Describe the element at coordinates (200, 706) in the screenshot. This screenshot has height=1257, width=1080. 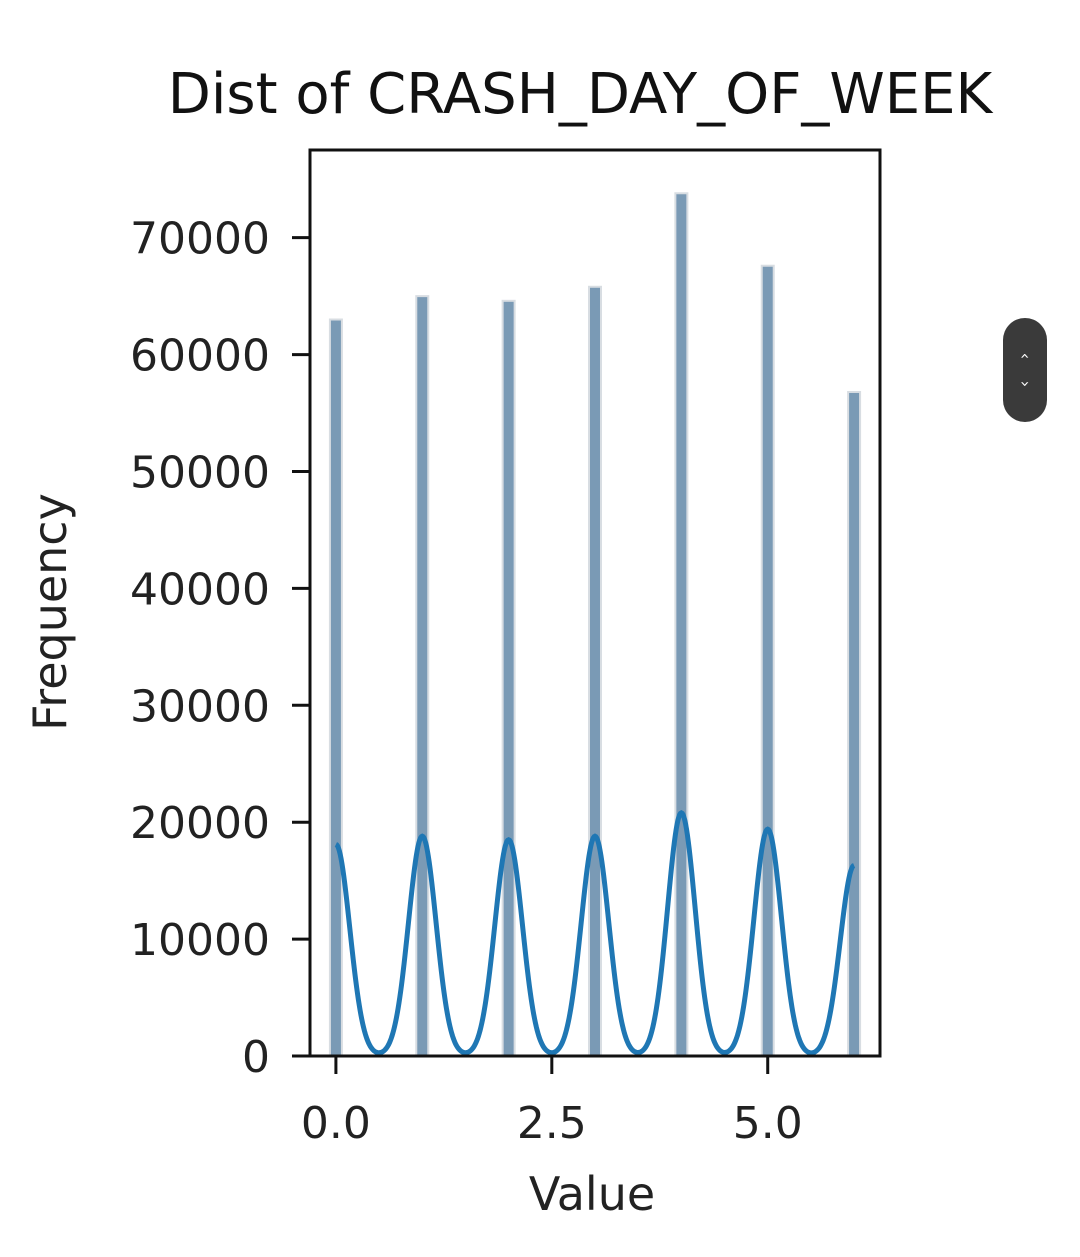
I see `y-tick-label: 30000` at that location.